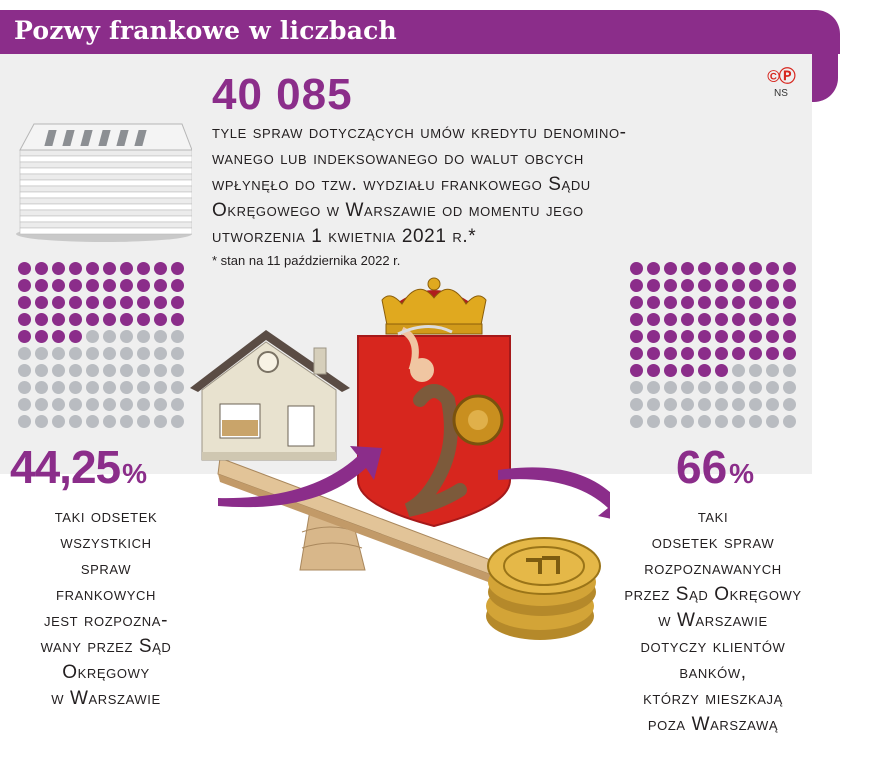  I want to click on coin-stack-icon, so click(543, 588).